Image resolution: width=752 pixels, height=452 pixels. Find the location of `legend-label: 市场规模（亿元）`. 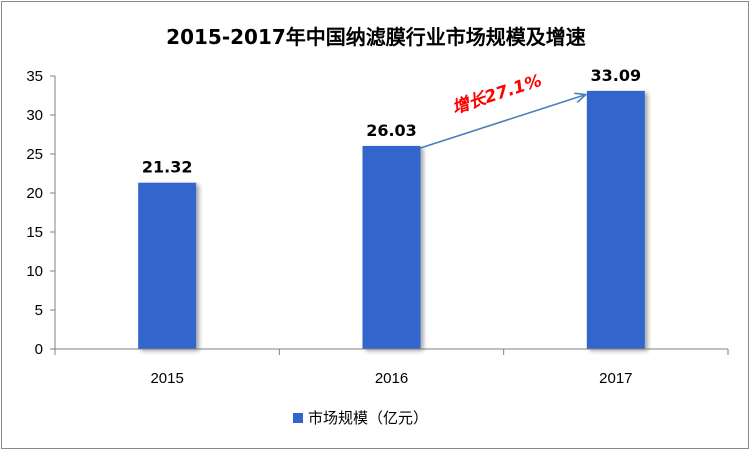

legend-label: 市场规模（亿元） is located at coordinates (368, 418).